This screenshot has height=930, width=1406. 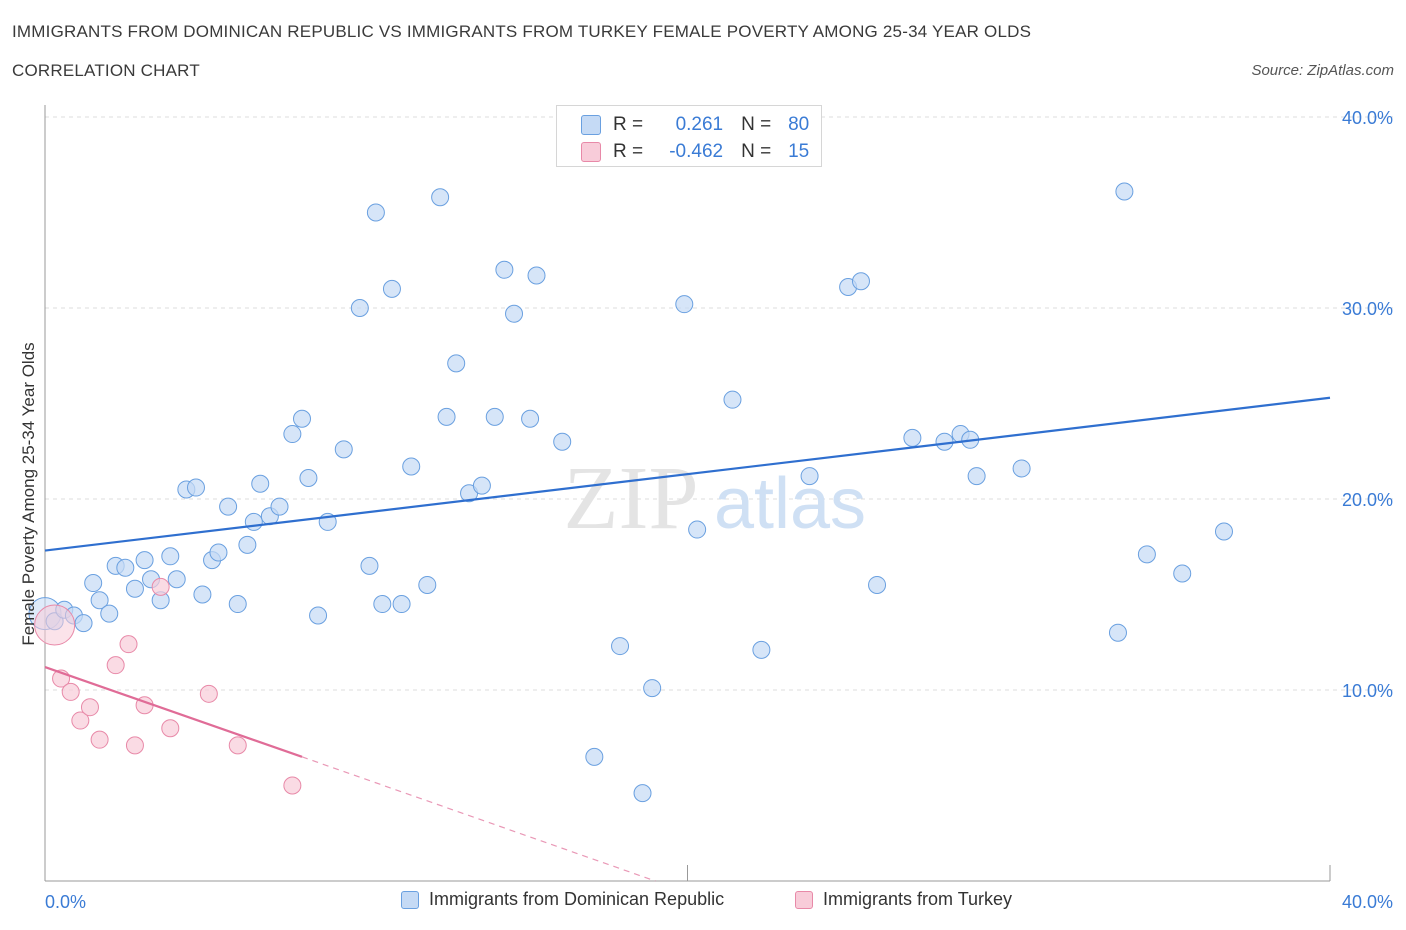 What do you see at coordinates (1367, 500) in the screenshot?
I see `y-tick-label: 20.0%` at bounding box center [1367, 500].